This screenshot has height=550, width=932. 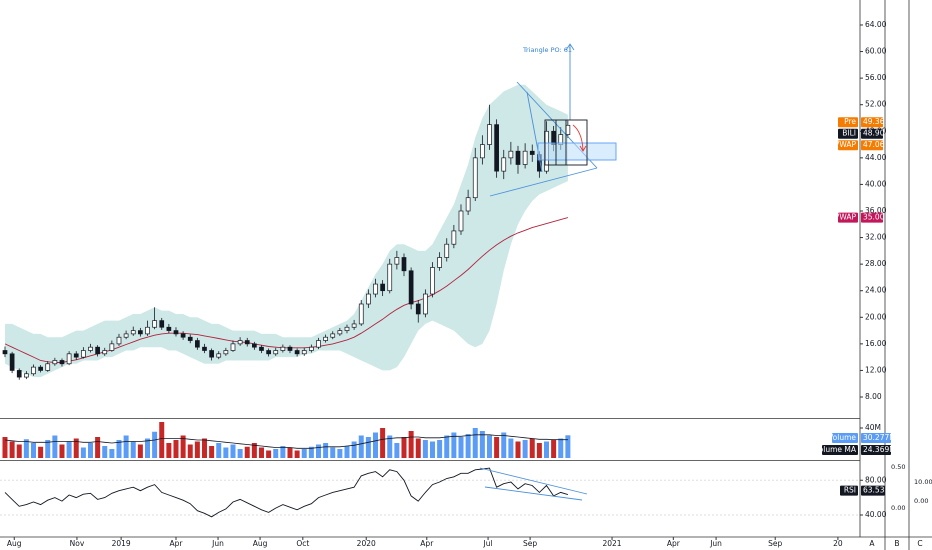 What do you see at coordinates (873, 427) in the screenshot?
I see `volume-tick-label: 40M` at bounding box center [873, 427].